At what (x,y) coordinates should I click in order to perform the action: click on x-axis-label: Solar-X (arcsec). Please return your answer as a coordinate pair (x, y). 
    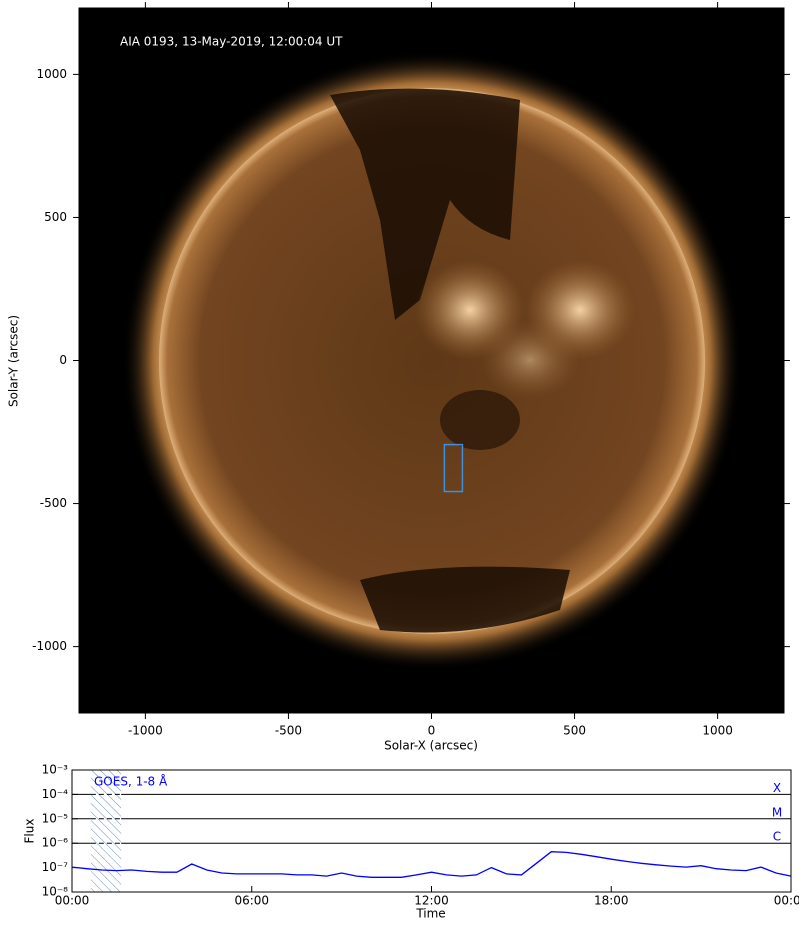
    Looking at the image, I should click on (431, 746).